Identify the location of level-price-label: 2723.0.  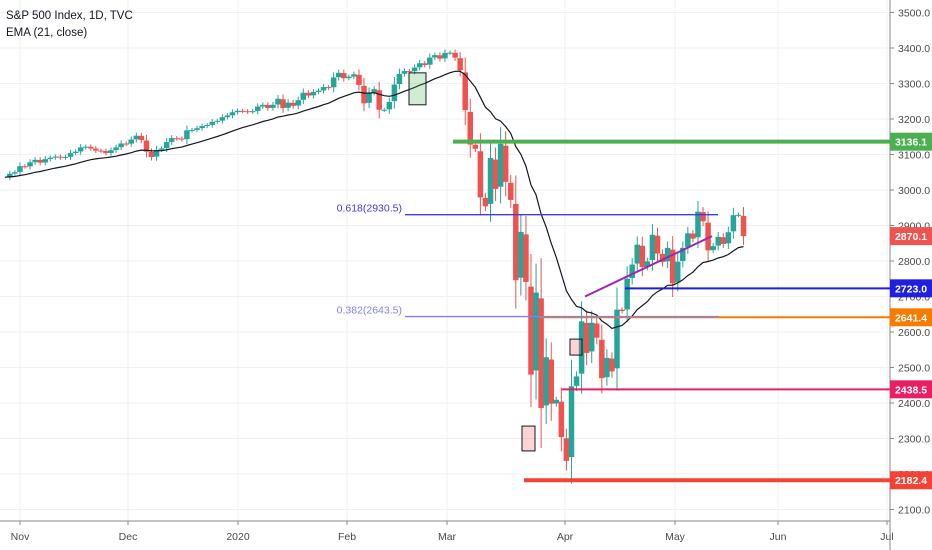
(911, 289).